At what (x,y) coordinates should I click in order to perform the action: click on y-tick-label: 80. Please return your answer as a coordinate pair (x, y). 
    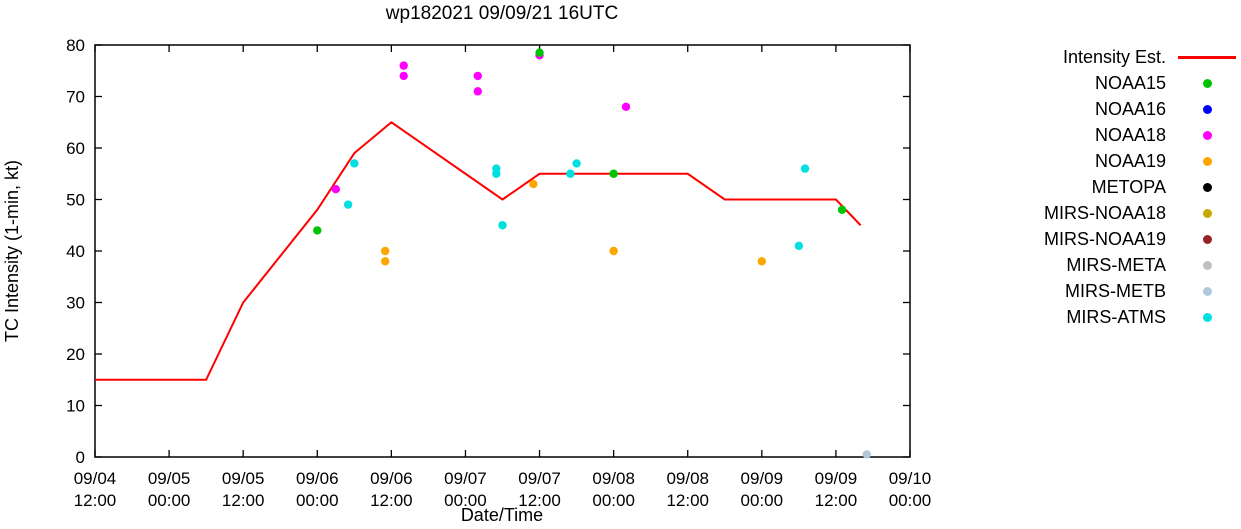
    Looking at the image, I should click on (75, 45).